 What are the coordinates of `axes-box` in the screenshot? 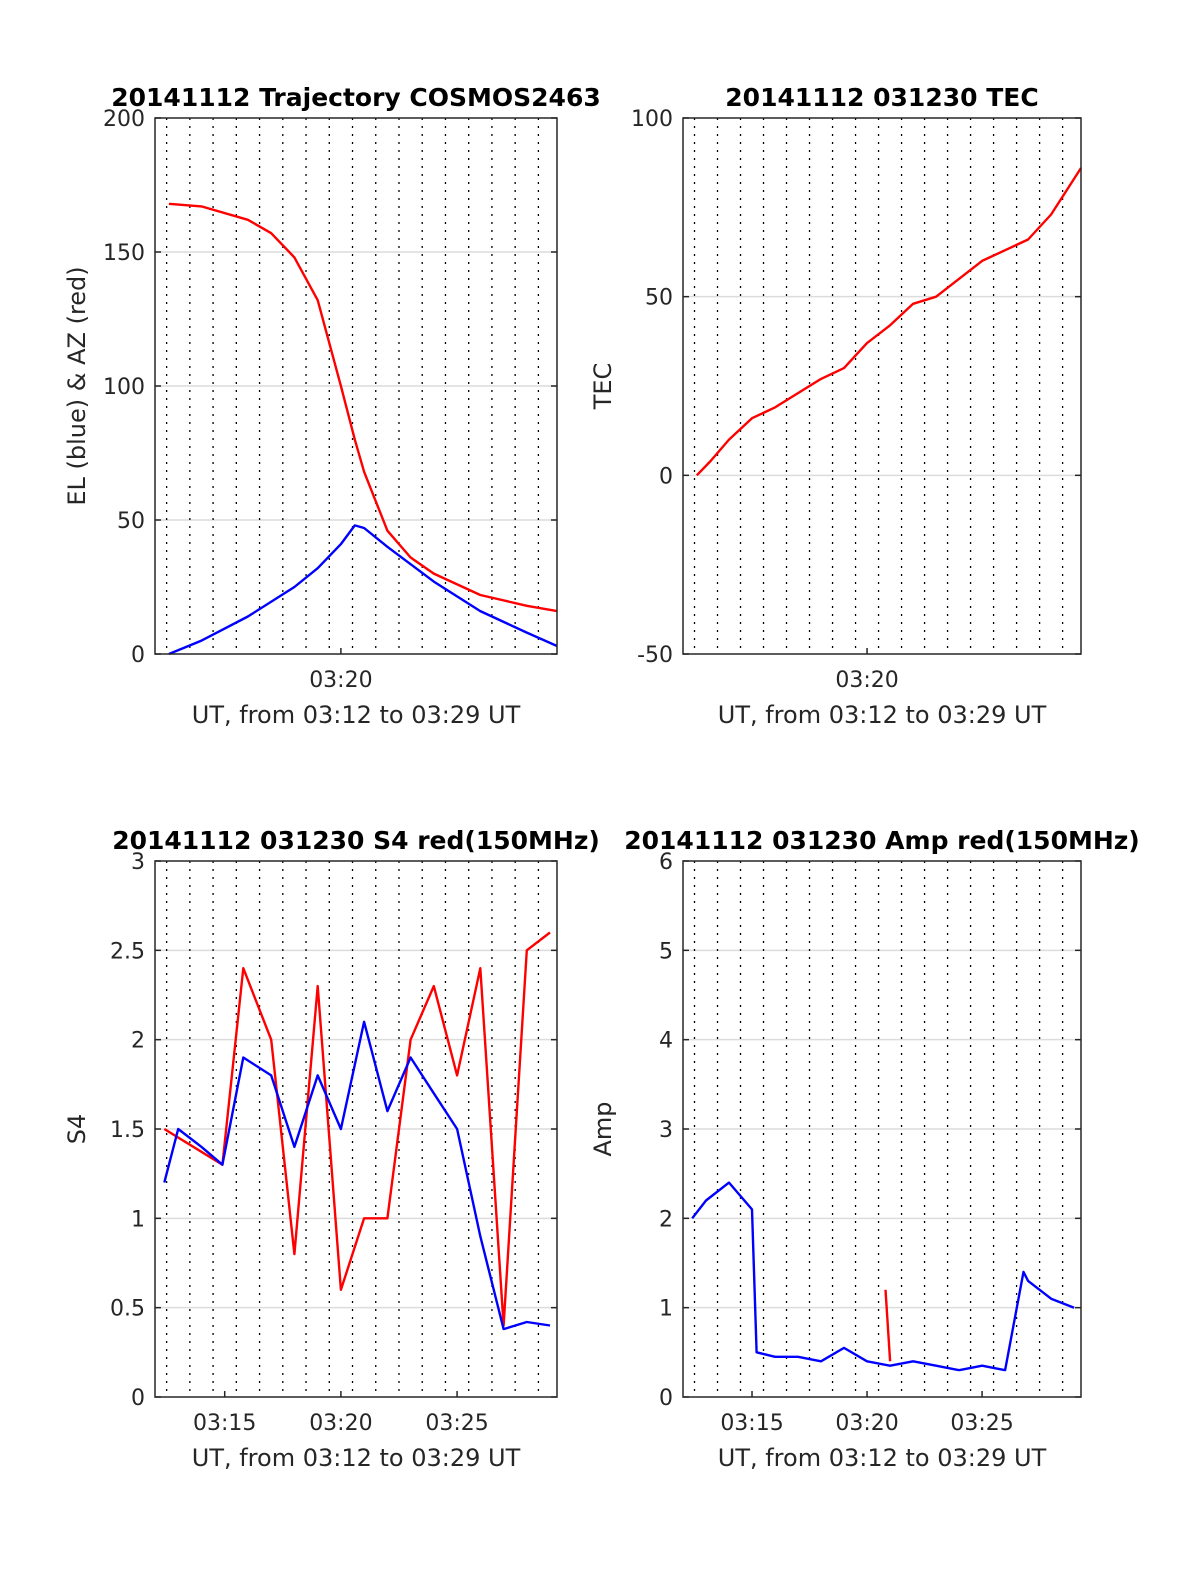 It's located at (882, 386).